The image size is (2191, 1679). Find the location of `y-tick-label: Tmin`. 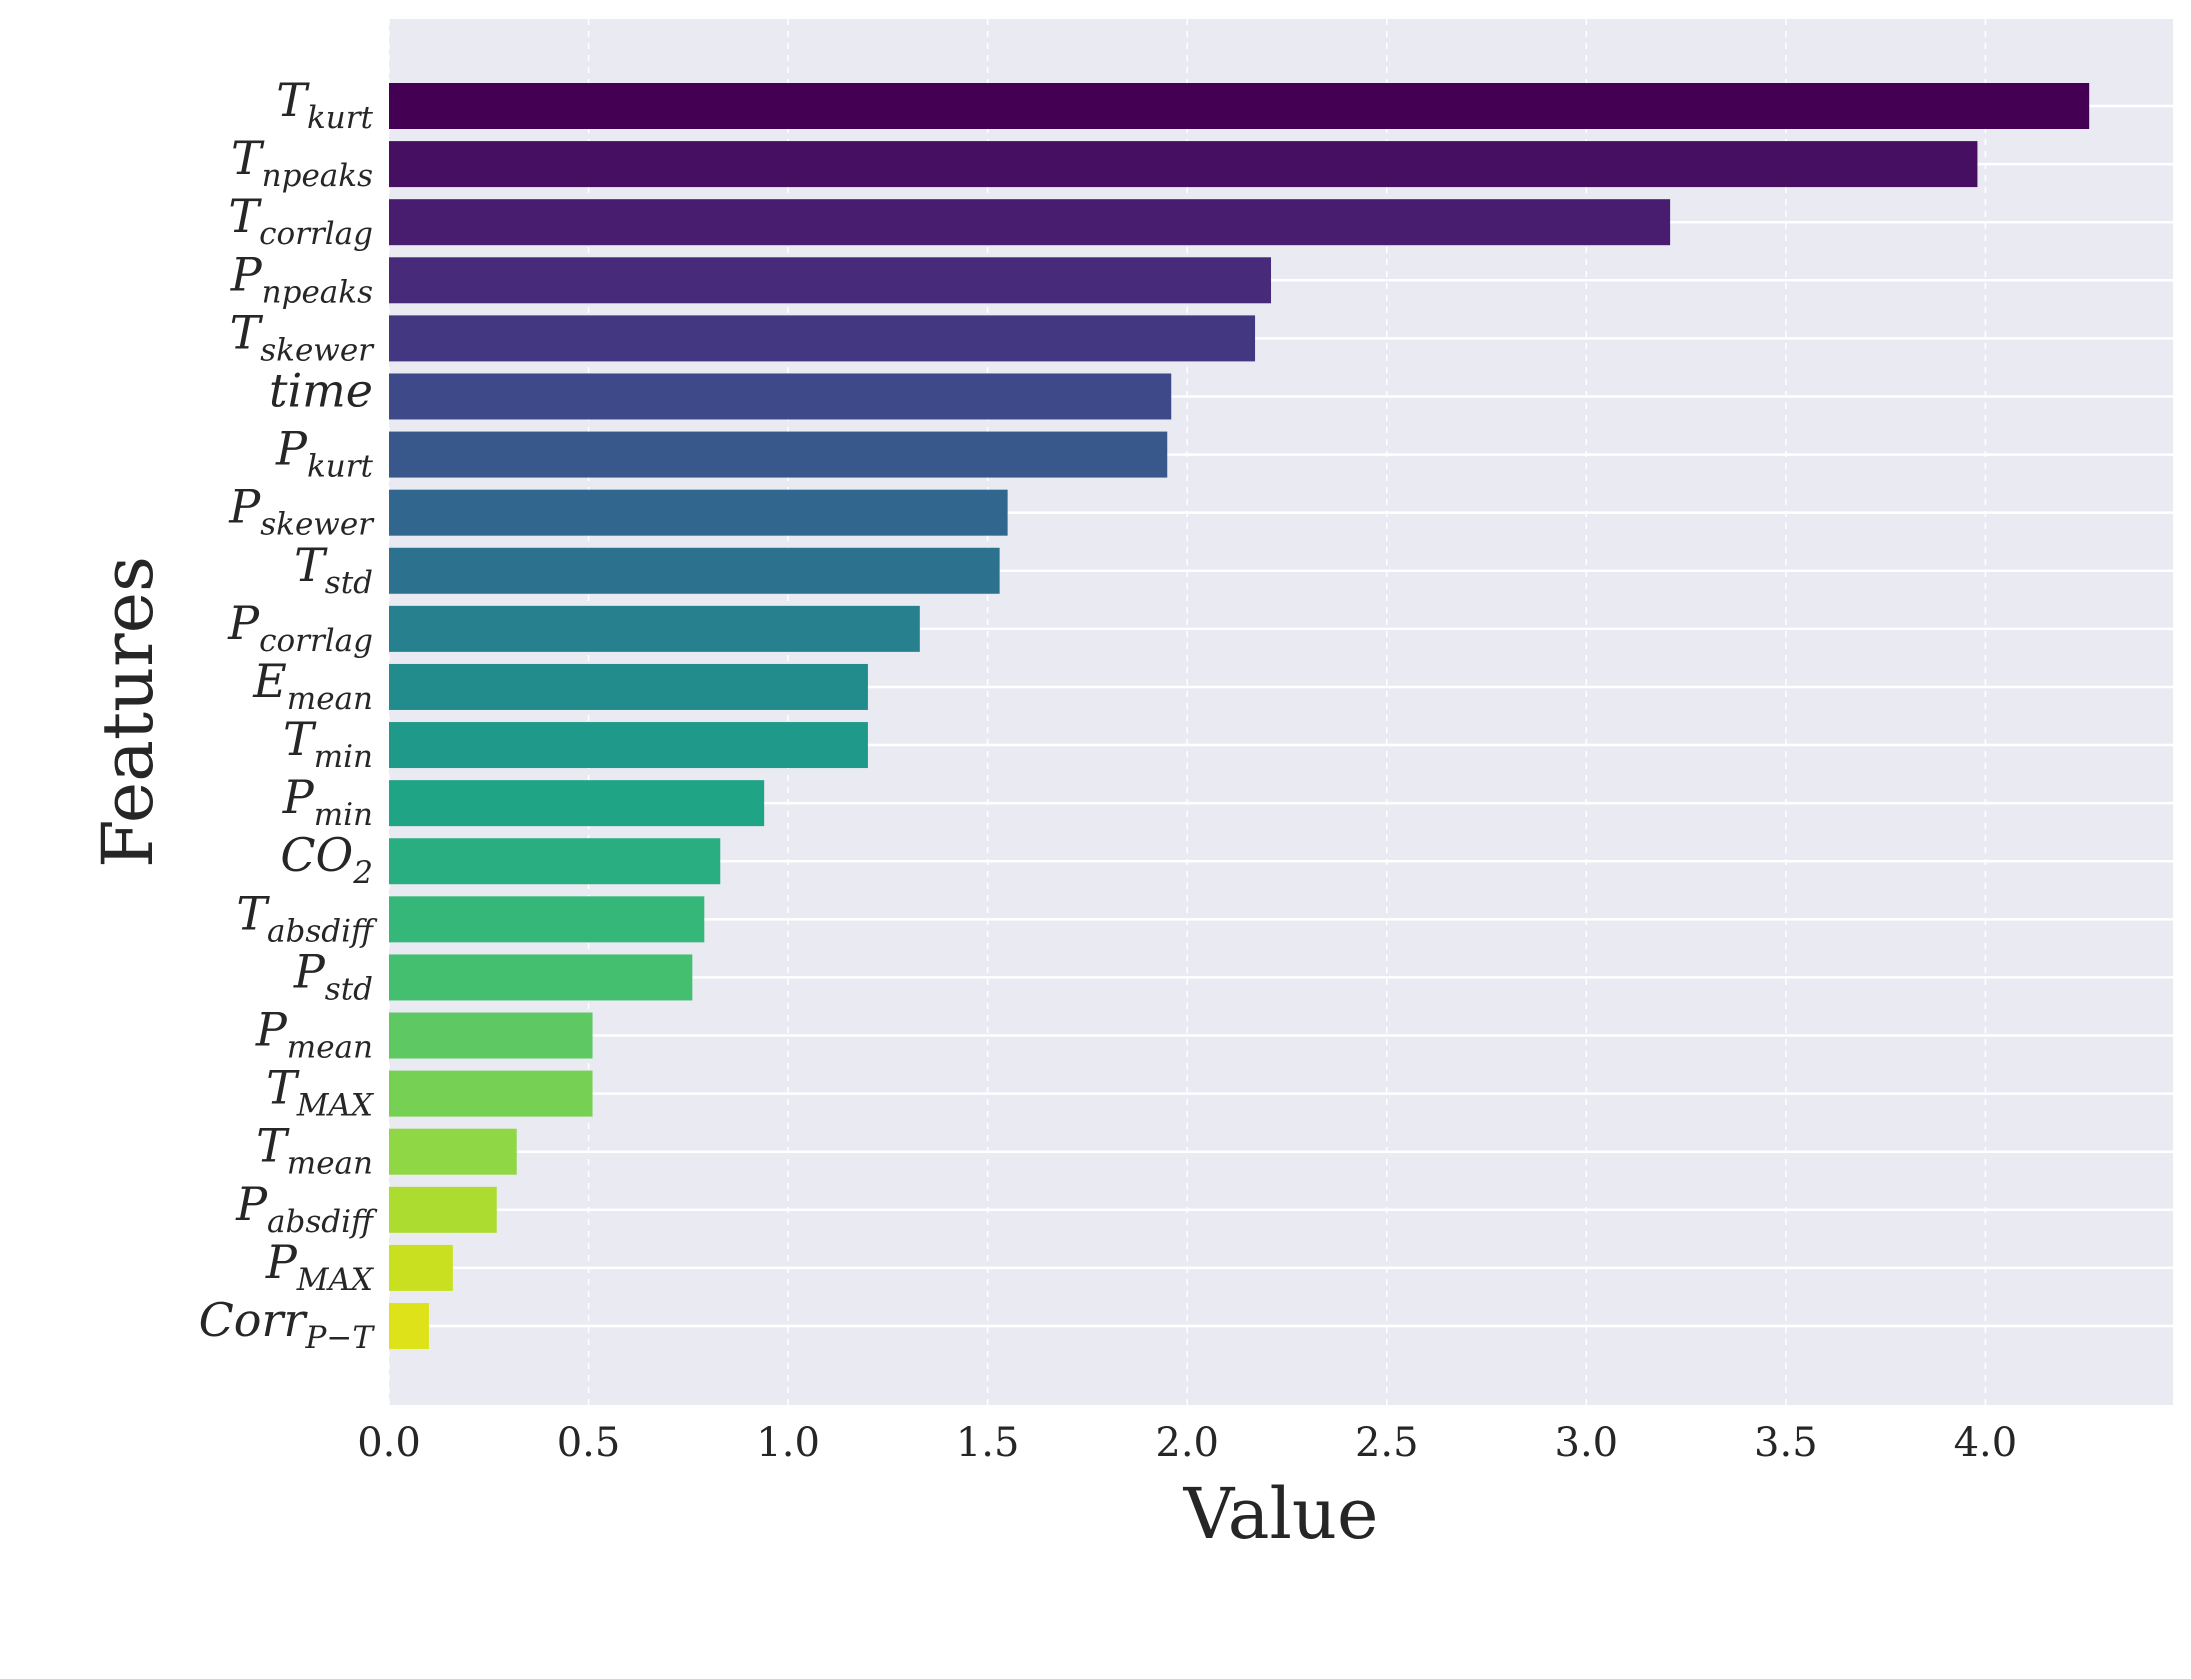

y-tick-label: Tmin is located at coordinates (328, 743).